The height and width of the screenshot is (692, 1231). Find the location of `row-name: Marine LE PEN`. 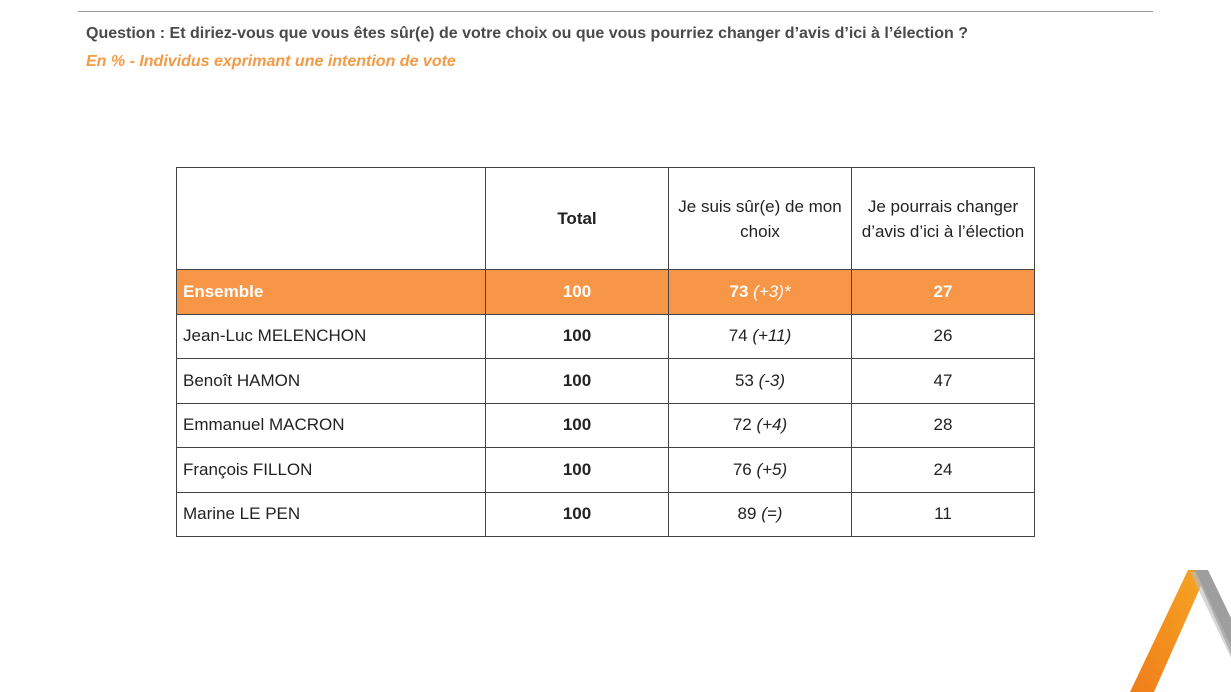

row-name: Marine LE PEN is located at coordinates (331, 514).